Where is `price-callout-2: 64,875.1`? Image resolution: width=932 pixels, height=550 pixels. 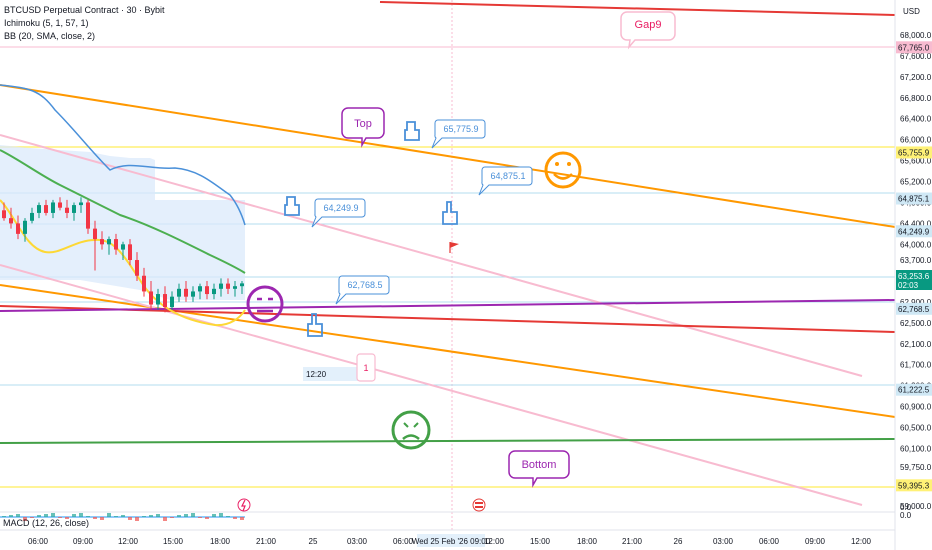
price-callout-2: 64,875.1 is located at coordinates (505, 181).